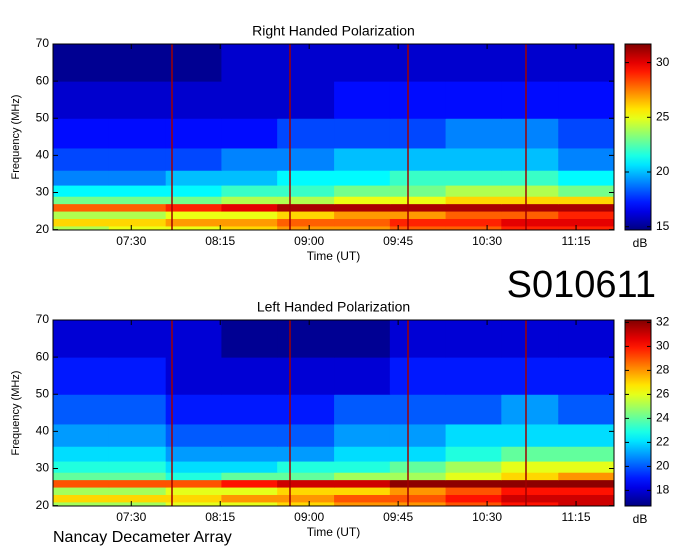 The height and width of the screenshot is (552, 680). I want to click on colorbar-tick-label: 30, so click(663, 346).